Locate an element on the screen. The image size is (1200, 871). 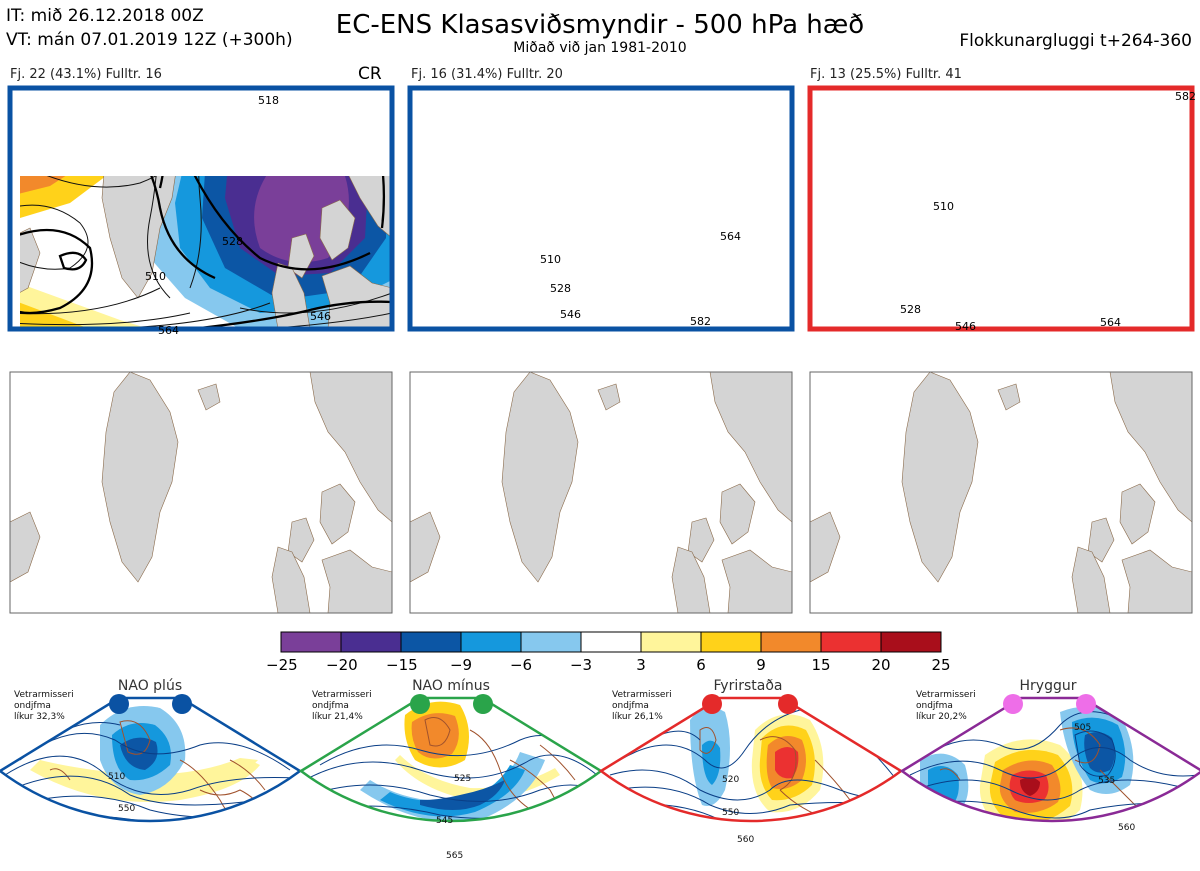
panel-3-label: Fj. 13 (25.5%) Fulltr. 41 is located at coordinates (886, 74).